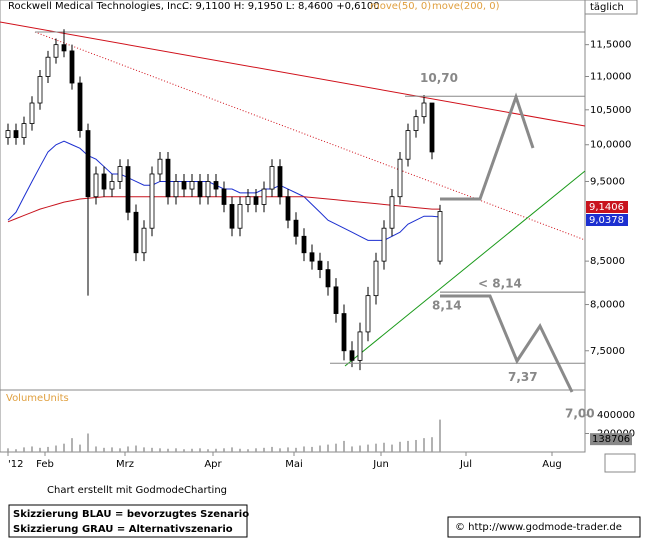  What do you see at coordinates (616, 415) in the screenshot?
I see `y-tick-label: 400000` at bounding box center [616, 415].